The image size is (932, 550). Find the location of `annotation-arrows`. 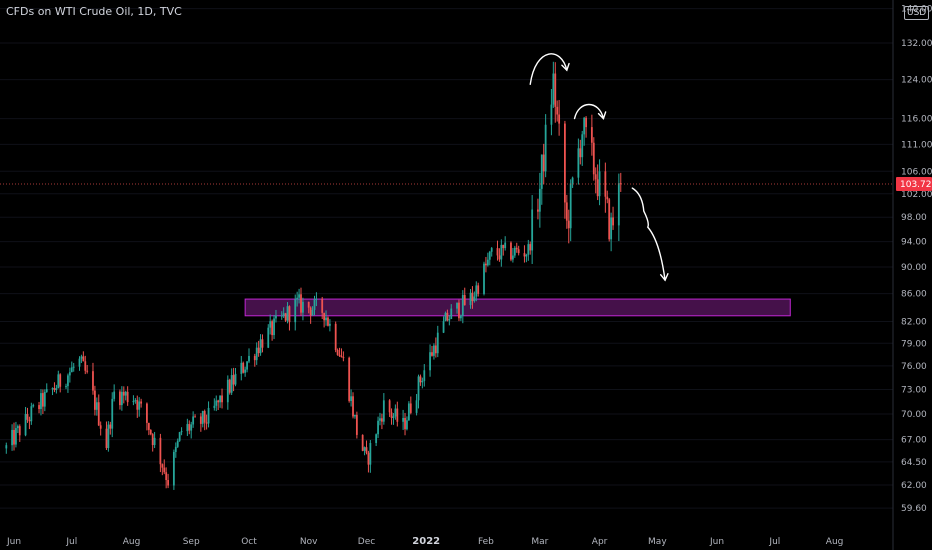

annotation-arrows is located at coordinates (599, 167).